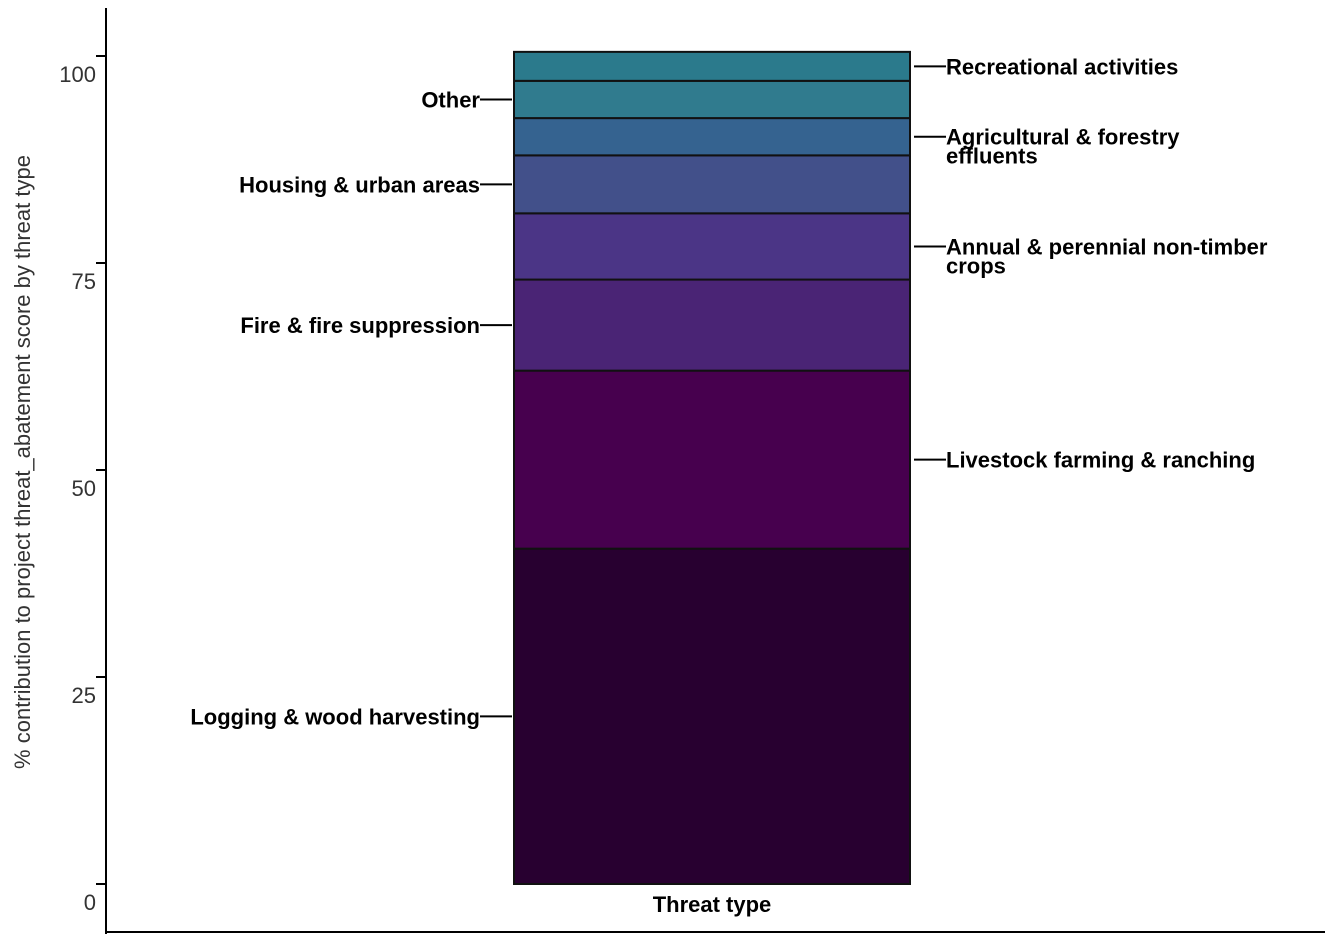 This screenshot has width=1325, height=934. I want to click on y-tick-label: 75, so click(84, 281).